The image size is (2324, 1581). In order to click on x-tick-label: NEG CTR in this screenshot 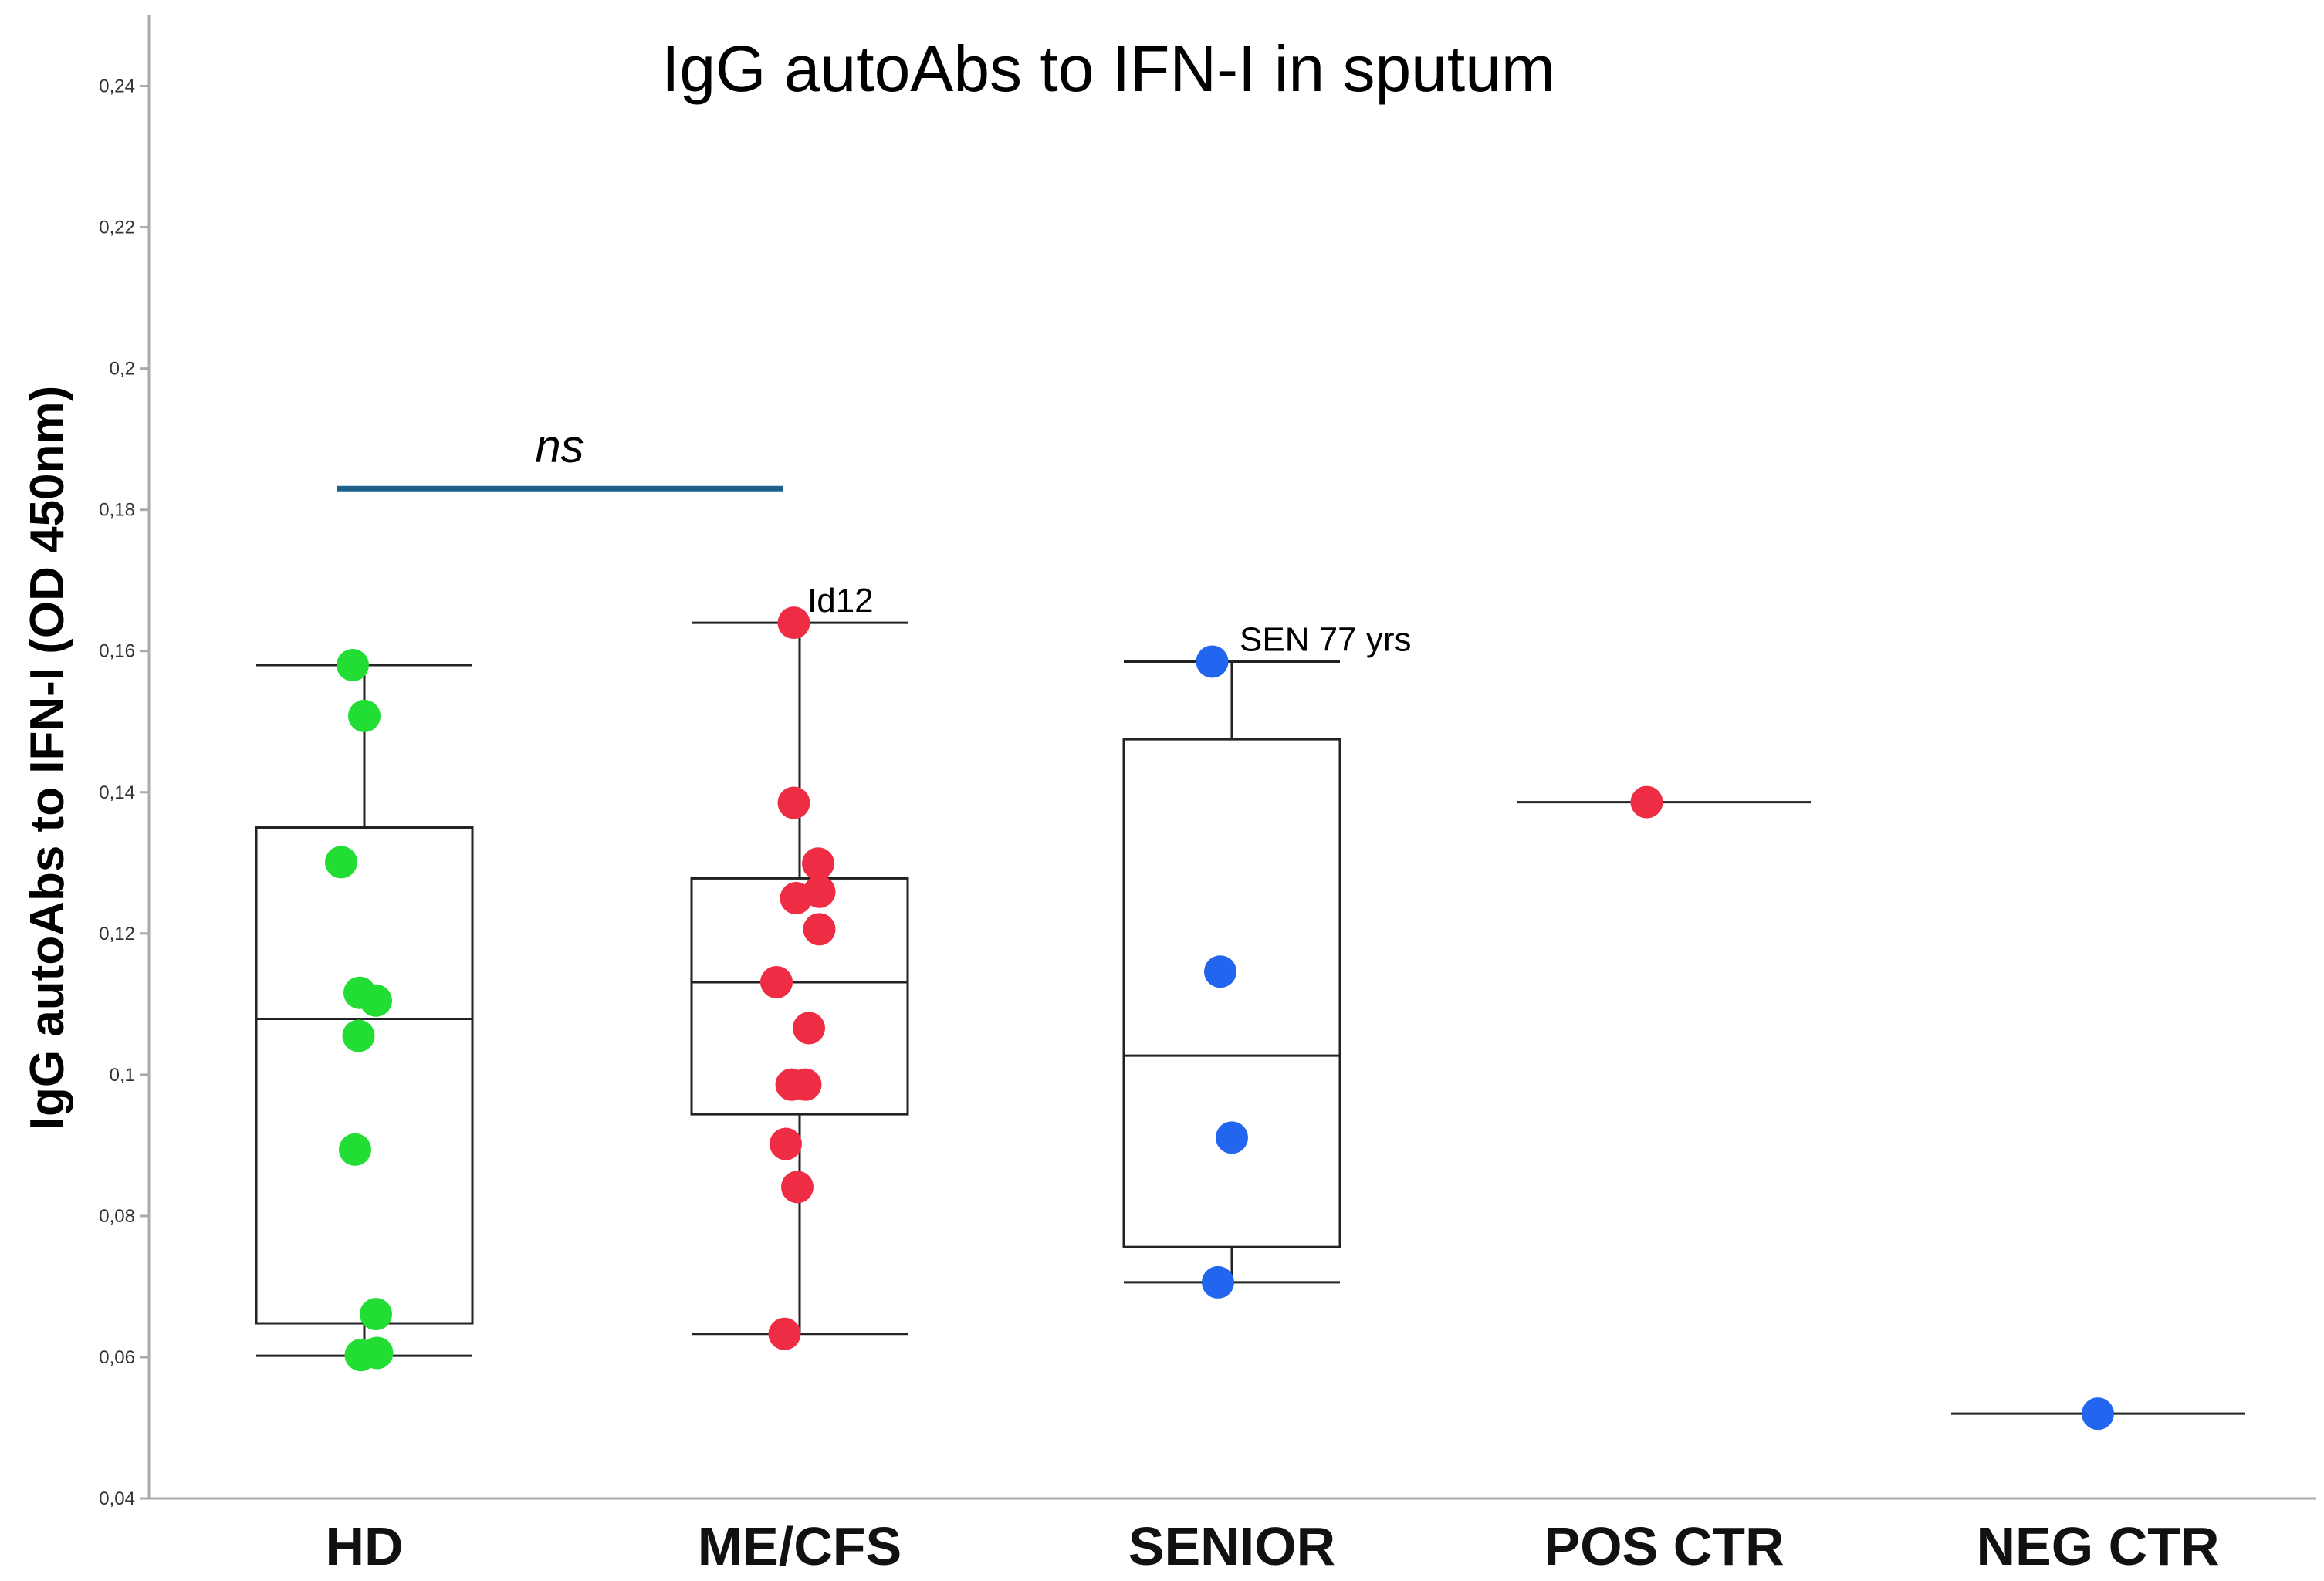, I will do `click(2098, 1546)`.